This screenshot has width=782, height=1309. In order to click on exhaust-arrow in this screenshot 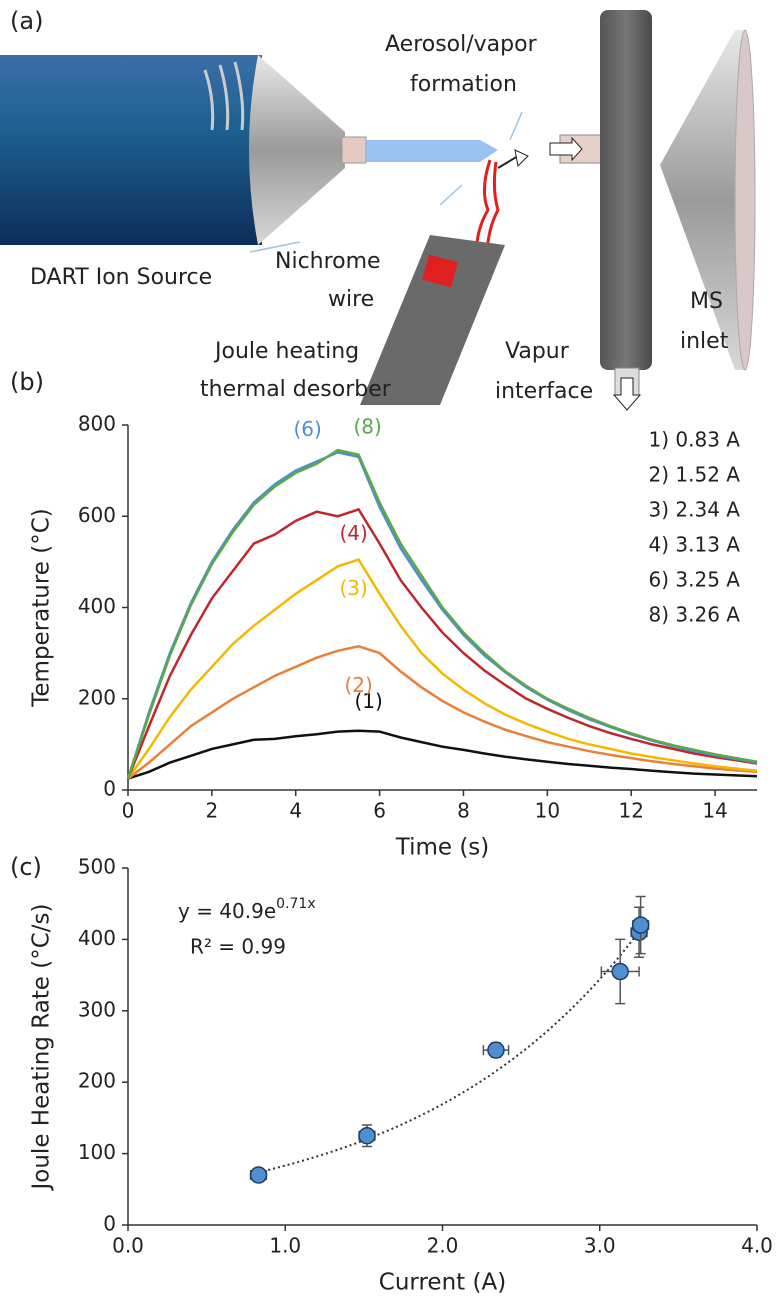, I will do `click(627, 394)`.